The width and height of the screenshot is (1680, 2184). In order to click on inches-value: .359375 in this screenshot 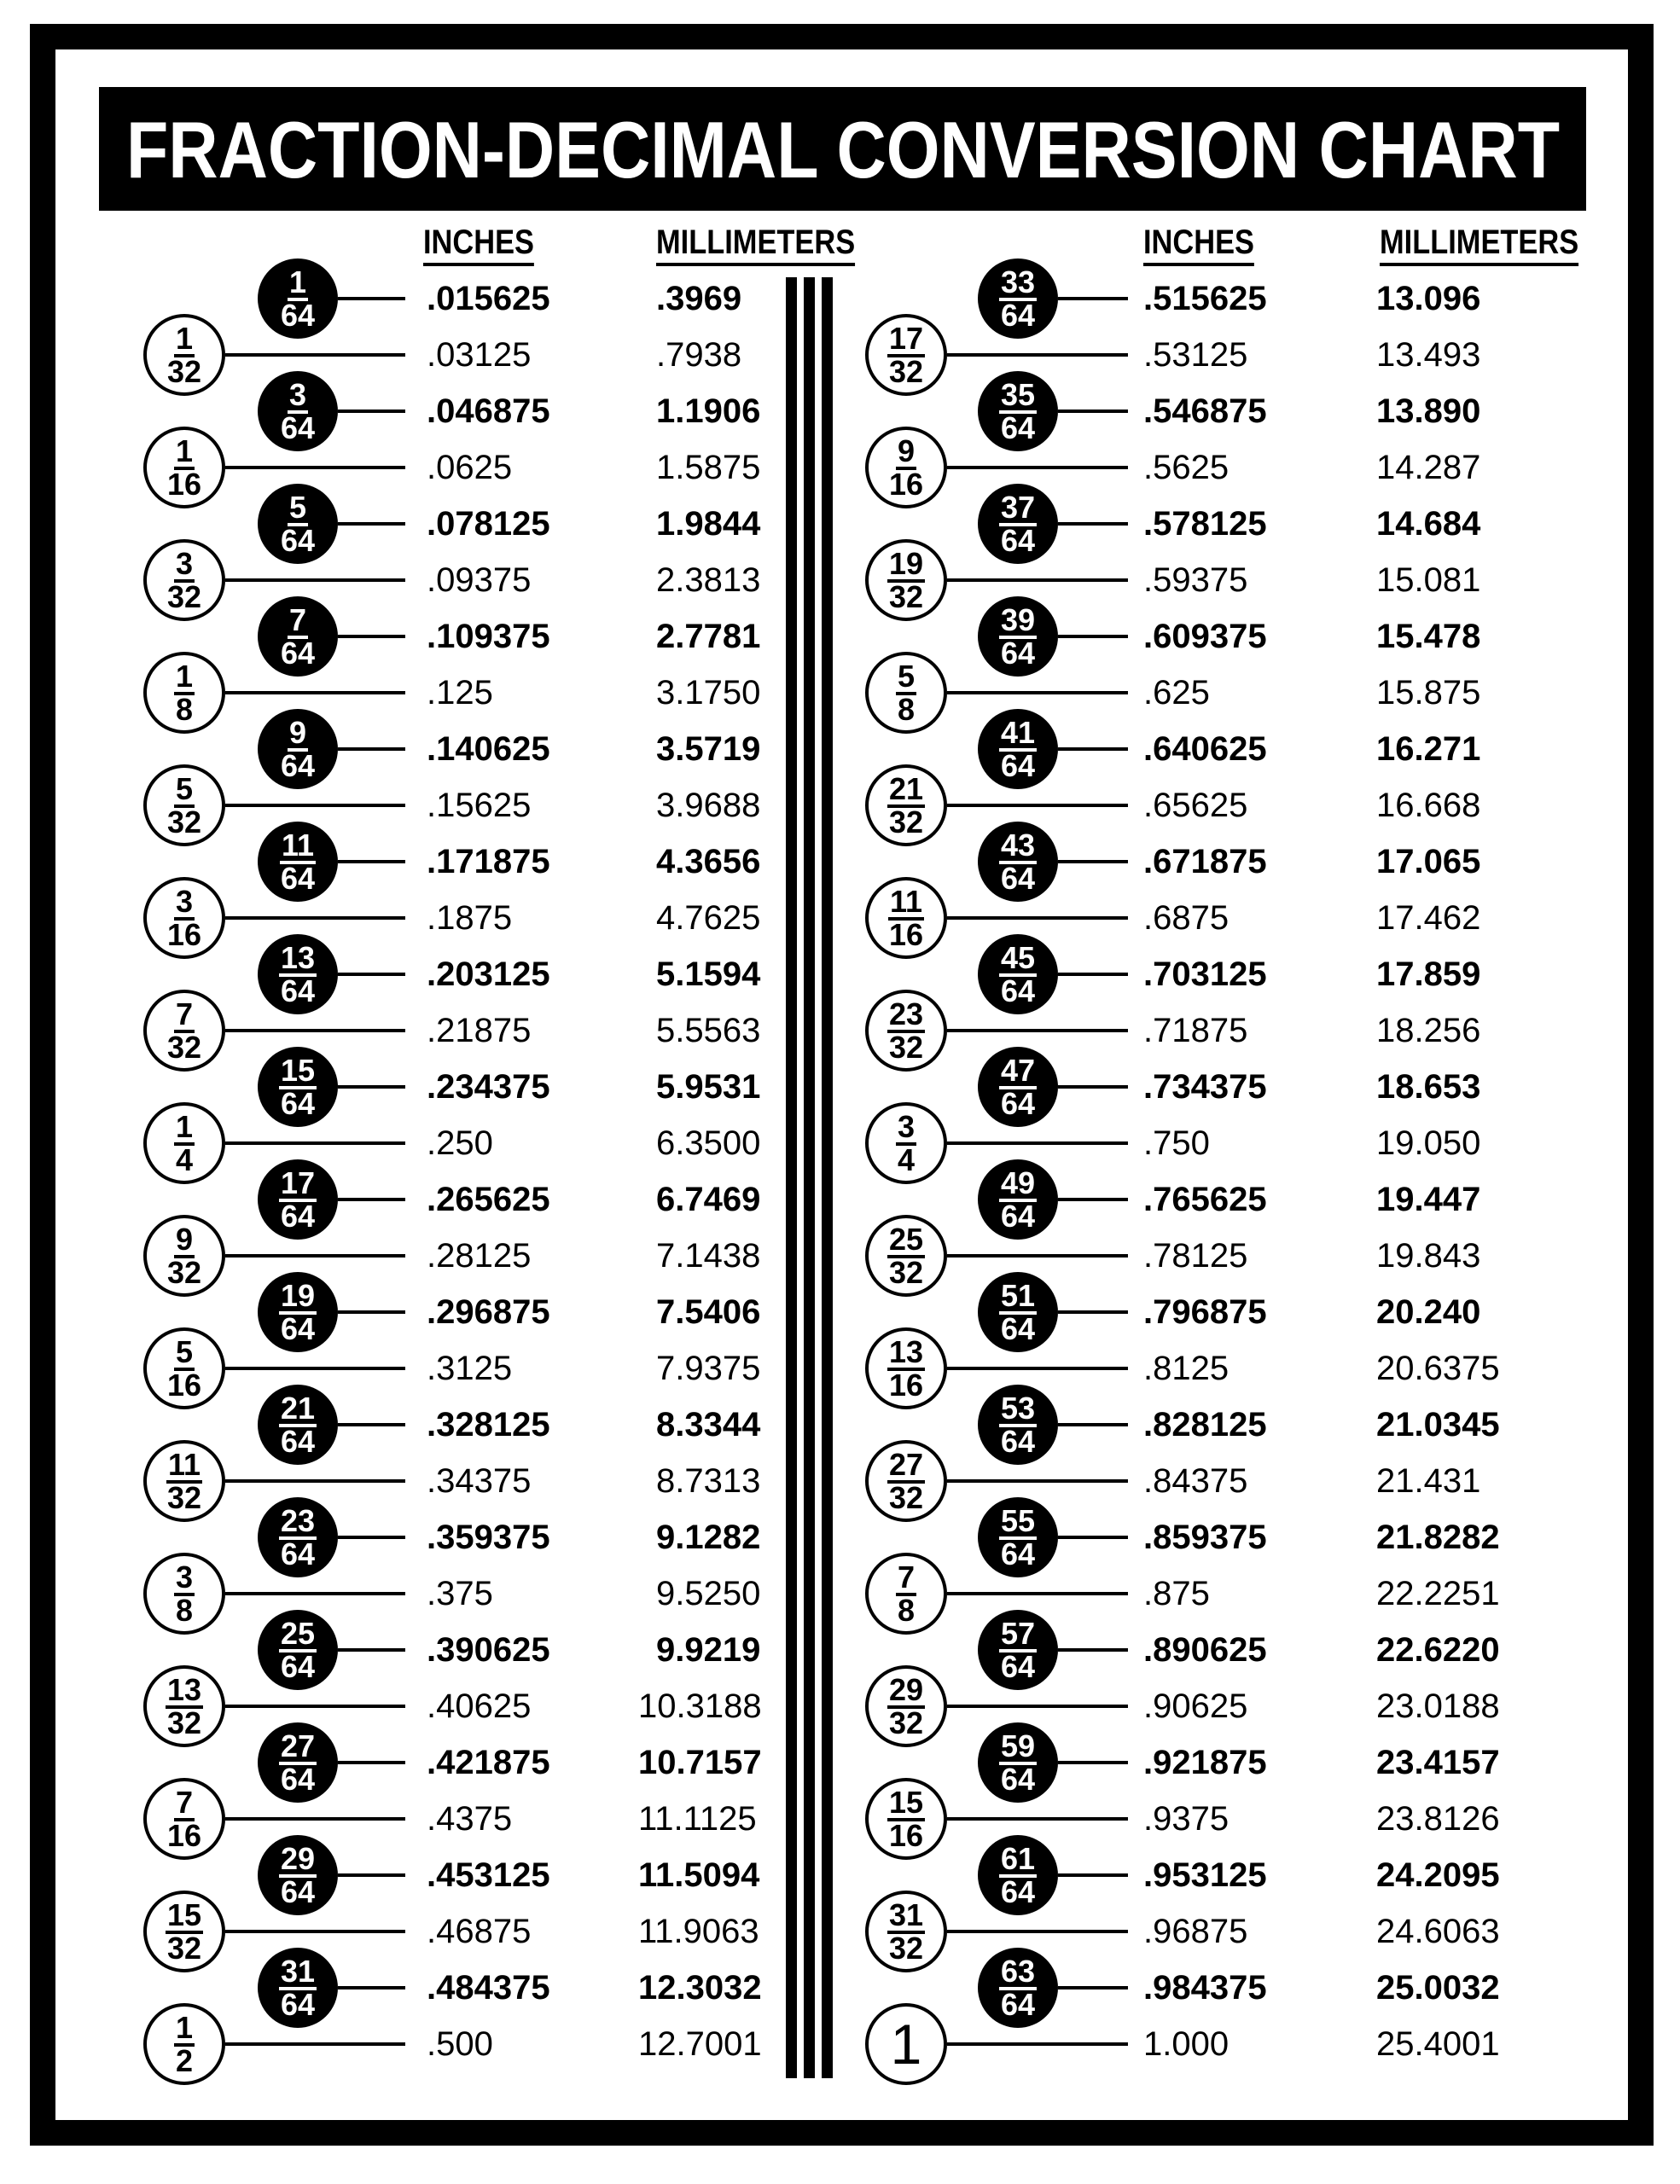, I will do `click(489, 1537)`.